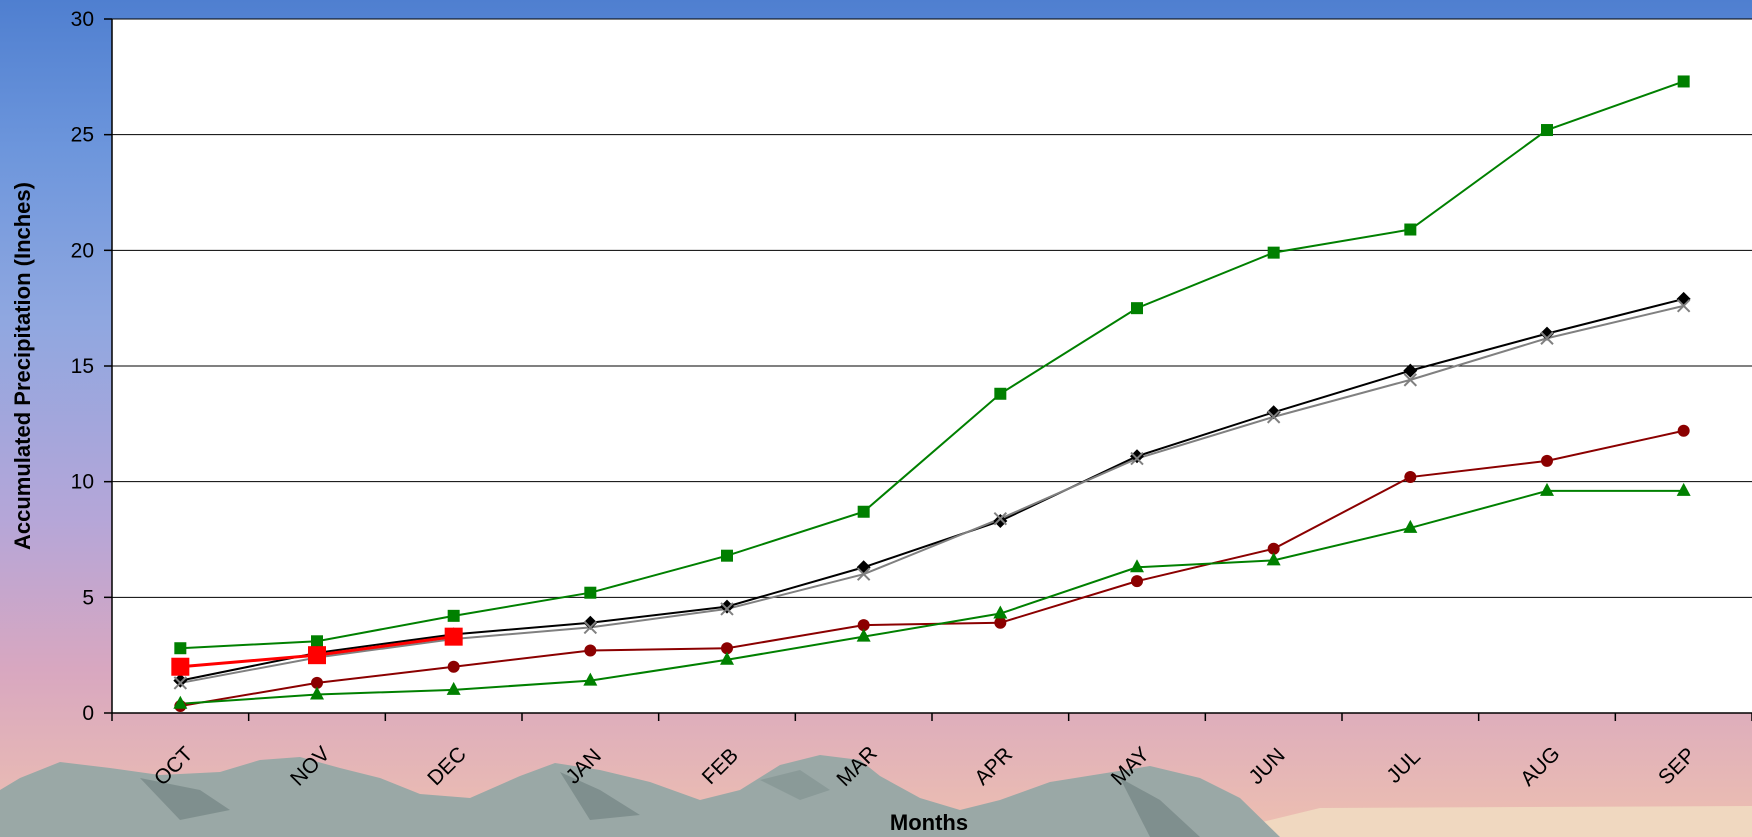  I want to click on y-tick-label: 15, so click(82, 366).